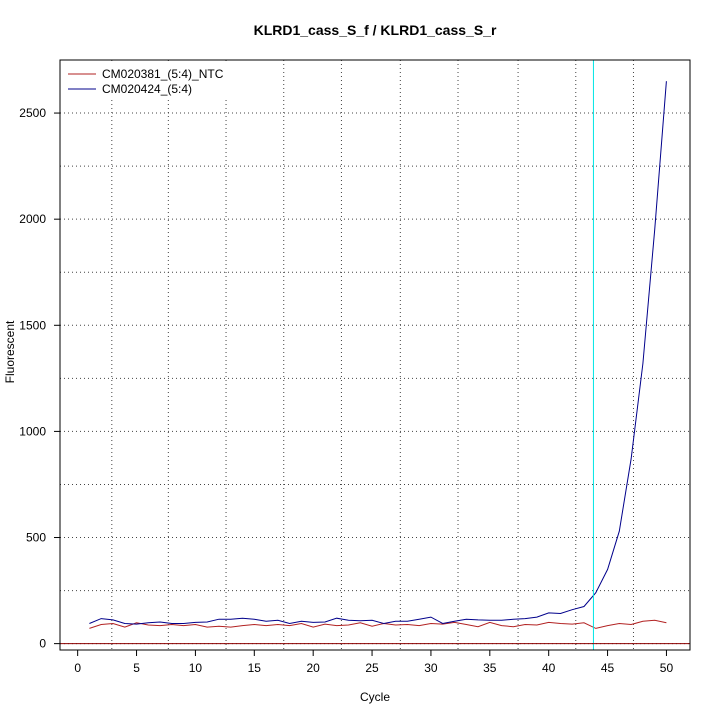  Describe the element at coordinates (42, 644) in the screenshot. I see `y-tick-label: 0` at that location.